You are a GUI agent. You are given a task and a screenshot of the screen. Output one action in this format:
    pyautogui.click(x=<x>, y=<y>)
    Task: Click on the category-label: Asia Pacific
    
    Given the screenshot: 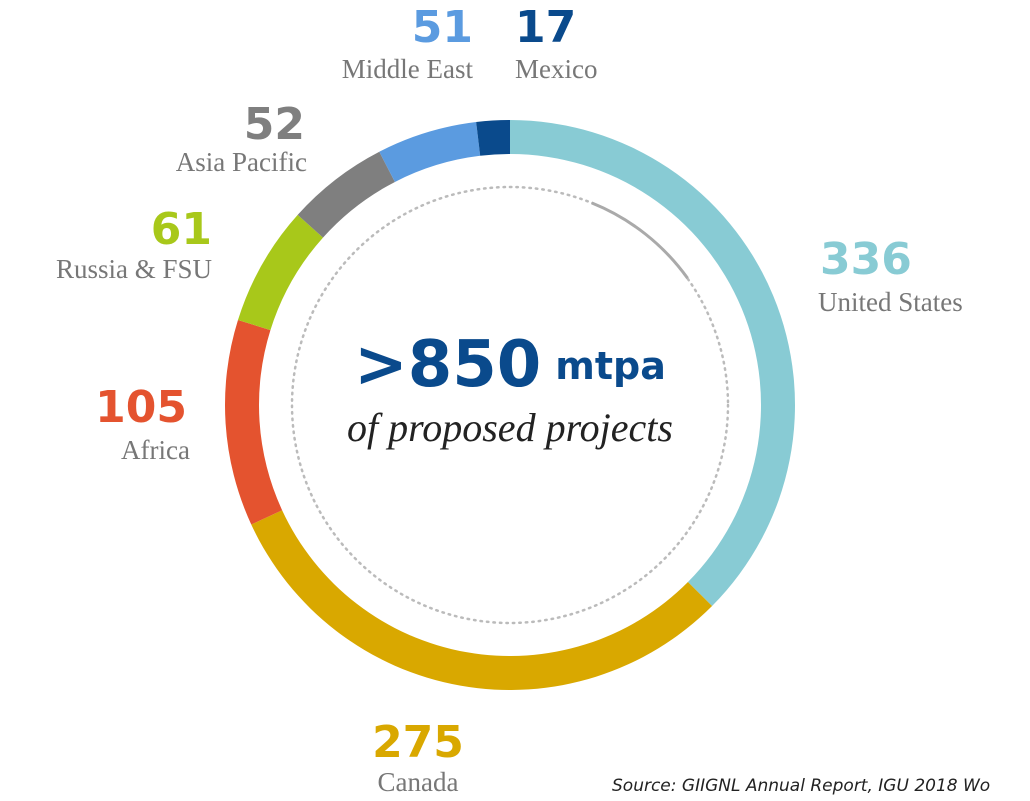 What is the action you would take?
    pyautogui.click(x=241, y=162)
    